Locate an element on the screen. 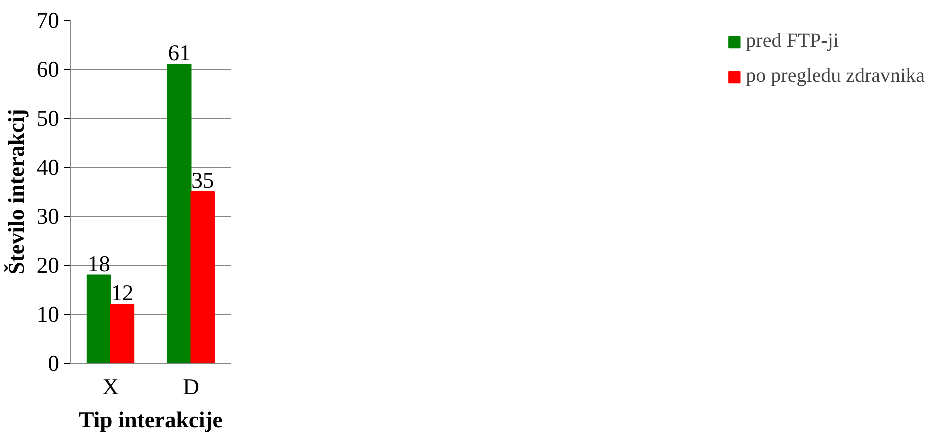  data-label: 35 is located at coordinates (203, 180).